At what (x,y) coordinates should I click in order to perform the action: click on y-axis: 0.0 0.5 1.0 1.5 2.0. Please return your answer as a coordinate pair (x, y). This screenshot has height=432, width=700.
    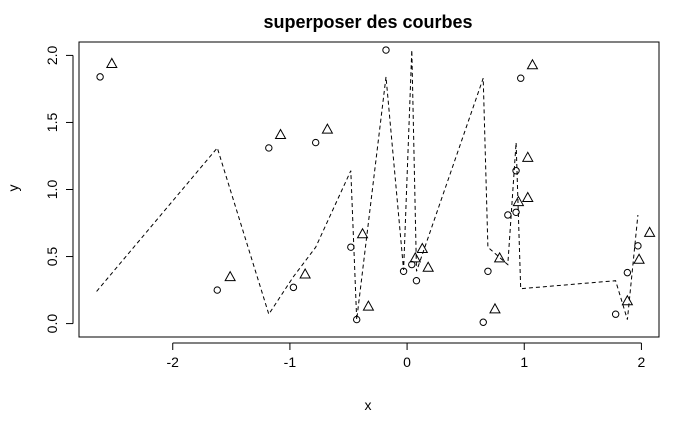
    Looking at the image, I should click on (59, 189).